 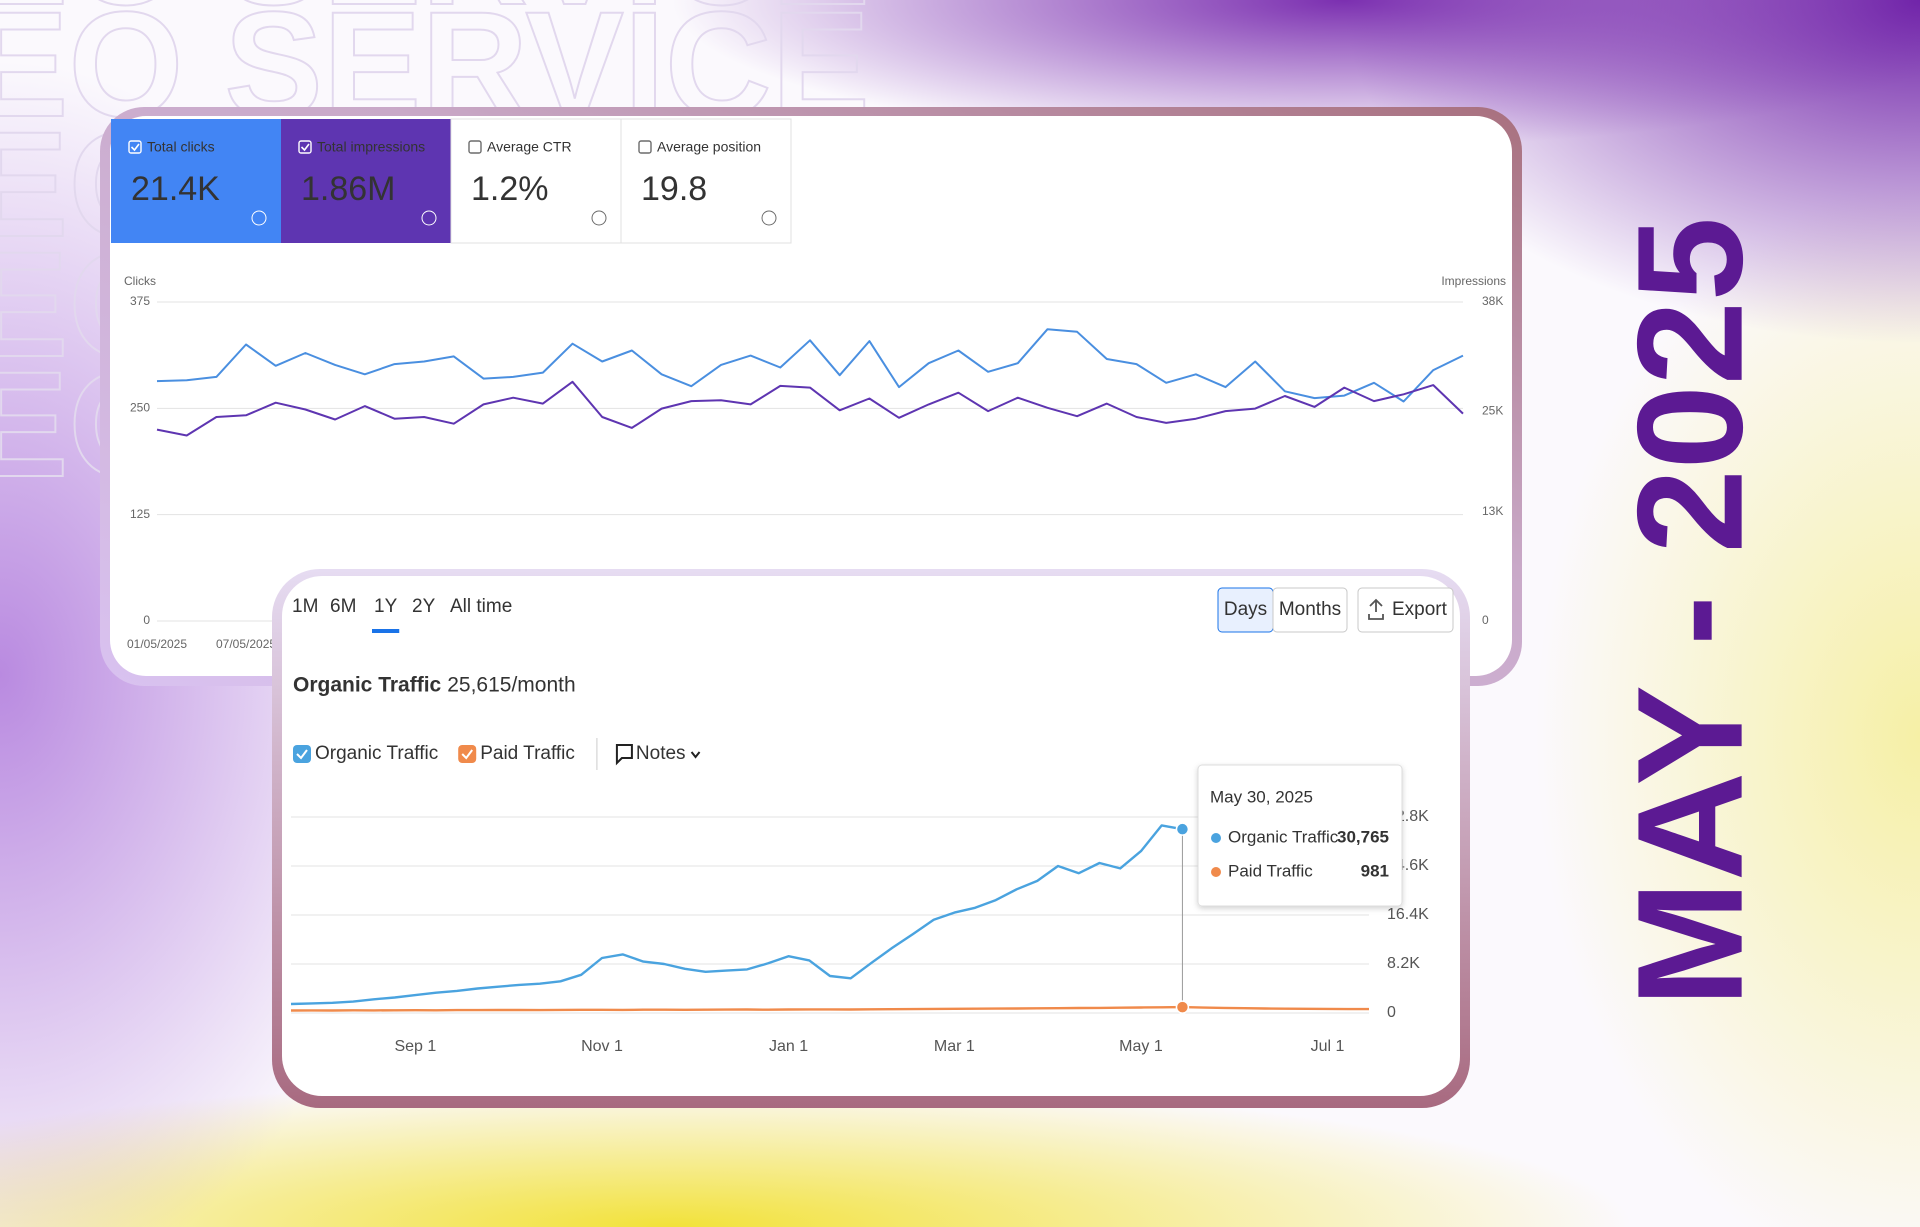 What do you see at coordinates (1492, 301) in the screenshot?
I see `y2-tick-label: 38K` at bounding box center [1492, 301].